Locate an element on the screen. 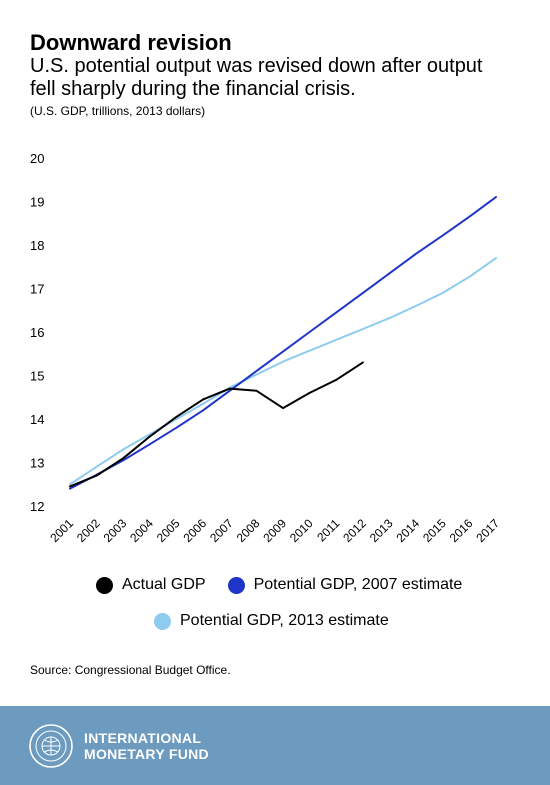 This screenshot has width=550, height=785. legend-item-potential-2007: Potential GDP, 2007 estimate is located at coordinates (345, 585).